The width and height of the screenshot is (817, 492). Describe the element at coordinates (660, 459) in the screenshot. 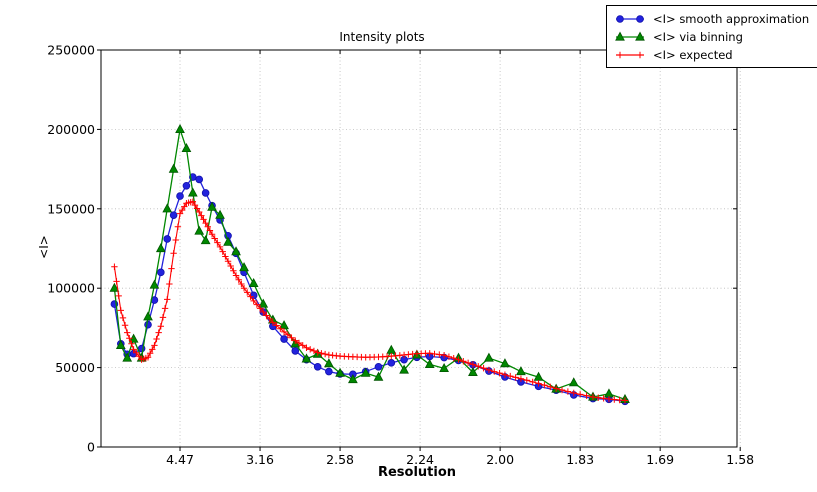

I see `x-tick-label: 1.69` at that location.